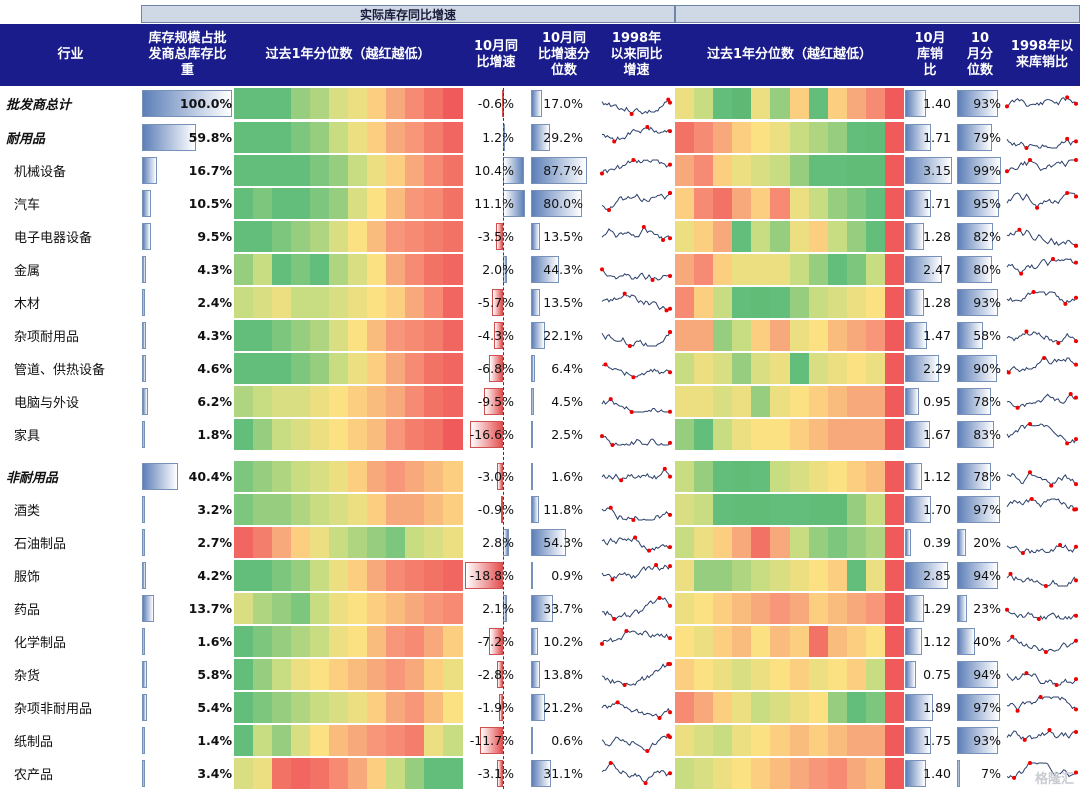 This screenshot has width=1080, height=791. Describe the element at coordinates (563, 236) in the screenshot. I see `yoy-pct-value: 13.5%` at that location.